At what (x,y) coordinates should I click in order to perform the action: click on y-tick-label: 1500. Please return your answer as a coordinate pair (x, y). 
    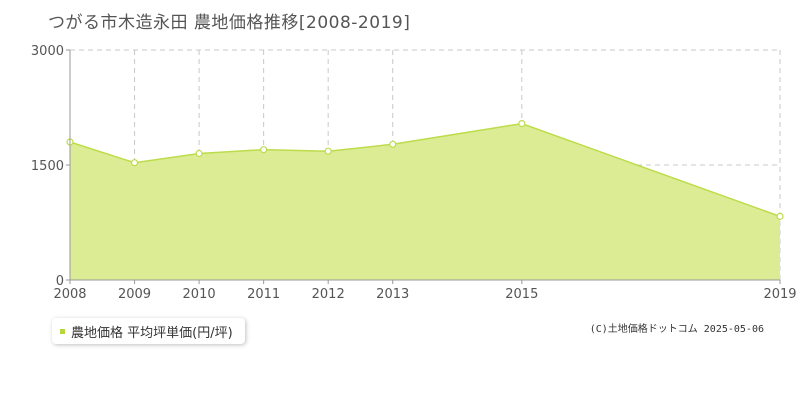
    Looking at the image, I should click on (47, 166).